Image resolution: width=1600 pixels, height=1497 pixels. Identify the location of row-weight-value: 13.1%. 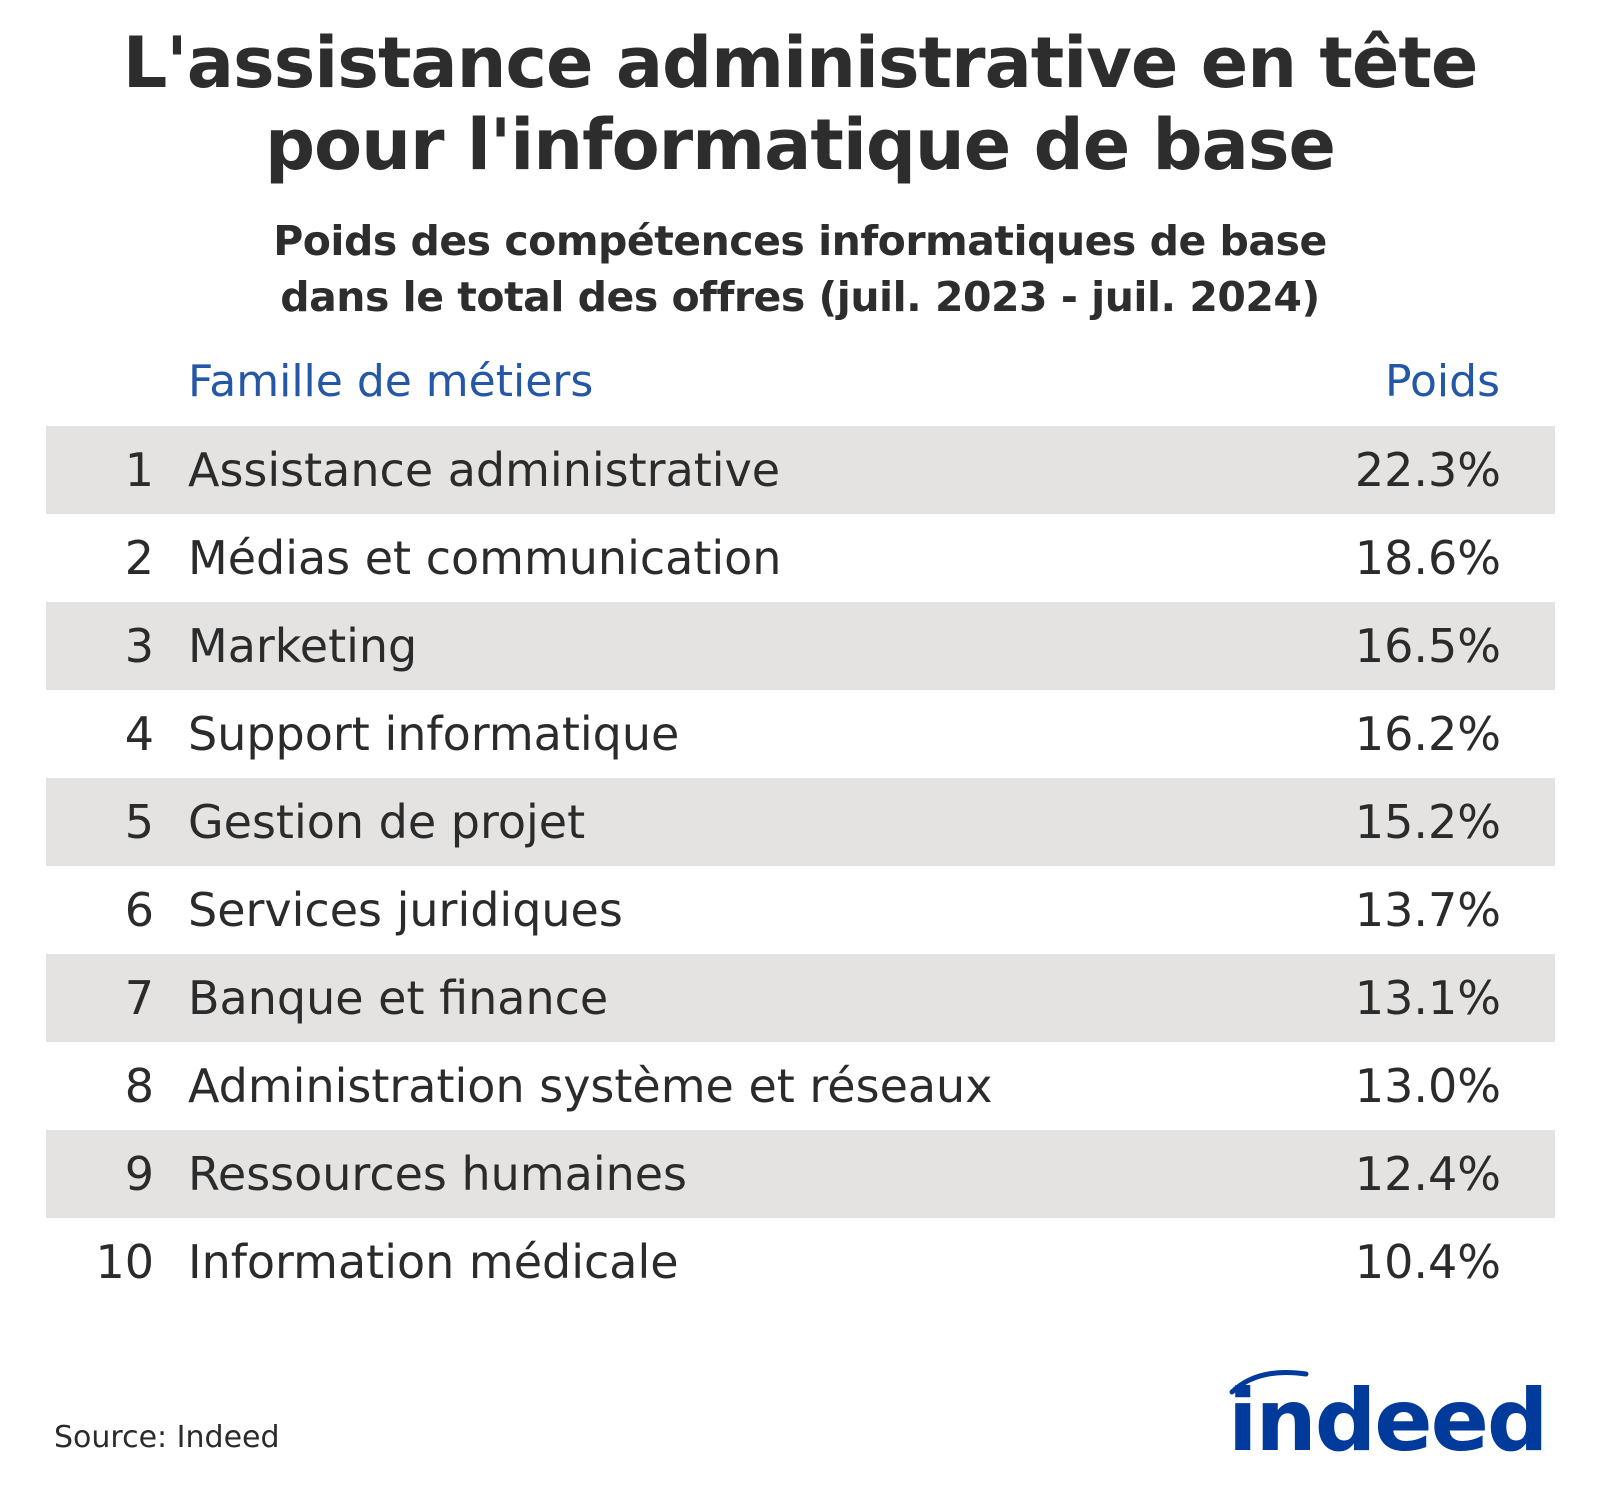
(1427, 998).